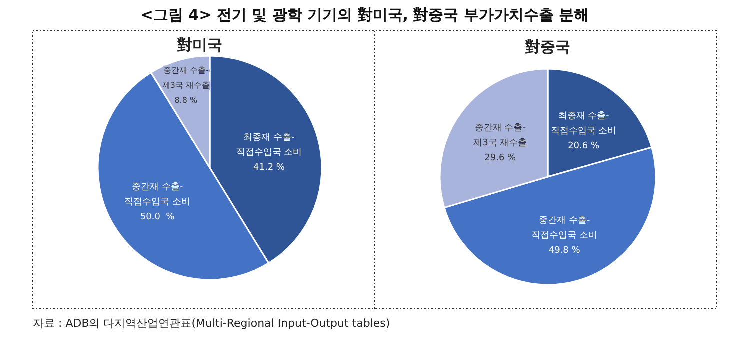 This screenshot has width=730, height=338. What do you see at coordinates (158, 217) in the screenshot?
I see `data-label: 50.0 %` at bounding box center [158, 217].